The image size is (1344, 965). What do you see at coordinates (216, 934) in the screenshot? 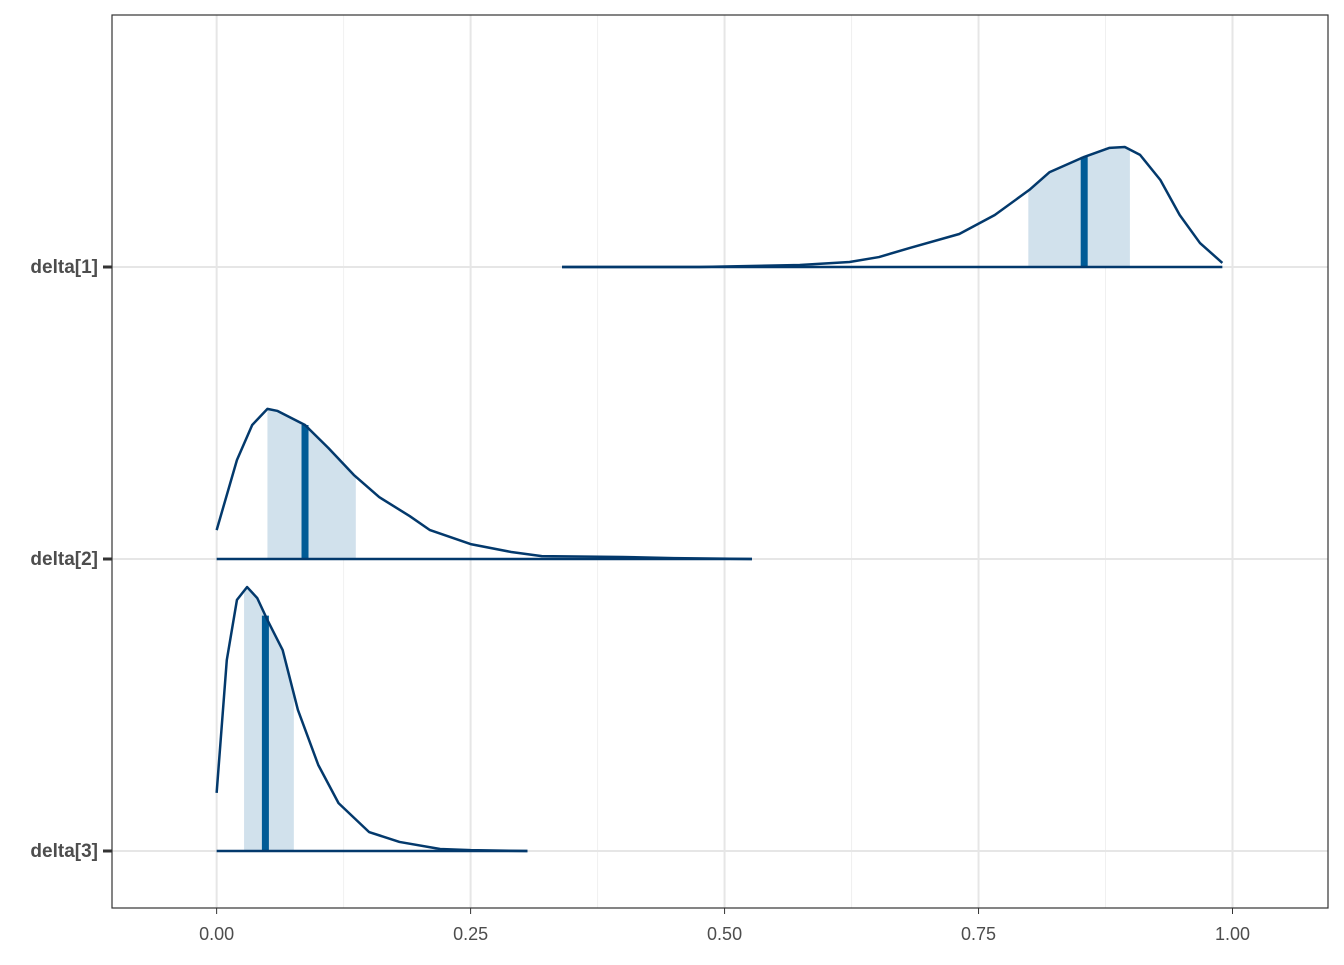
I see `x-tick-label: 0.00` at bounding box center [216, 934].